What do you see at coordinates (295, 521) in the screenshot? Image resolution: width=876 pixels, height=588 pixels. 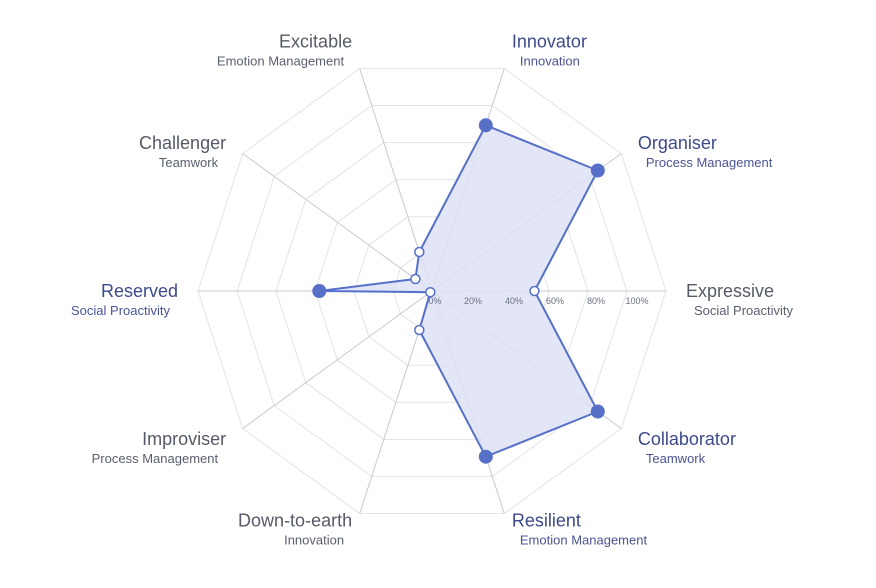 I see `axis-title: Down-to-earth` at bounding box center [295, 521].